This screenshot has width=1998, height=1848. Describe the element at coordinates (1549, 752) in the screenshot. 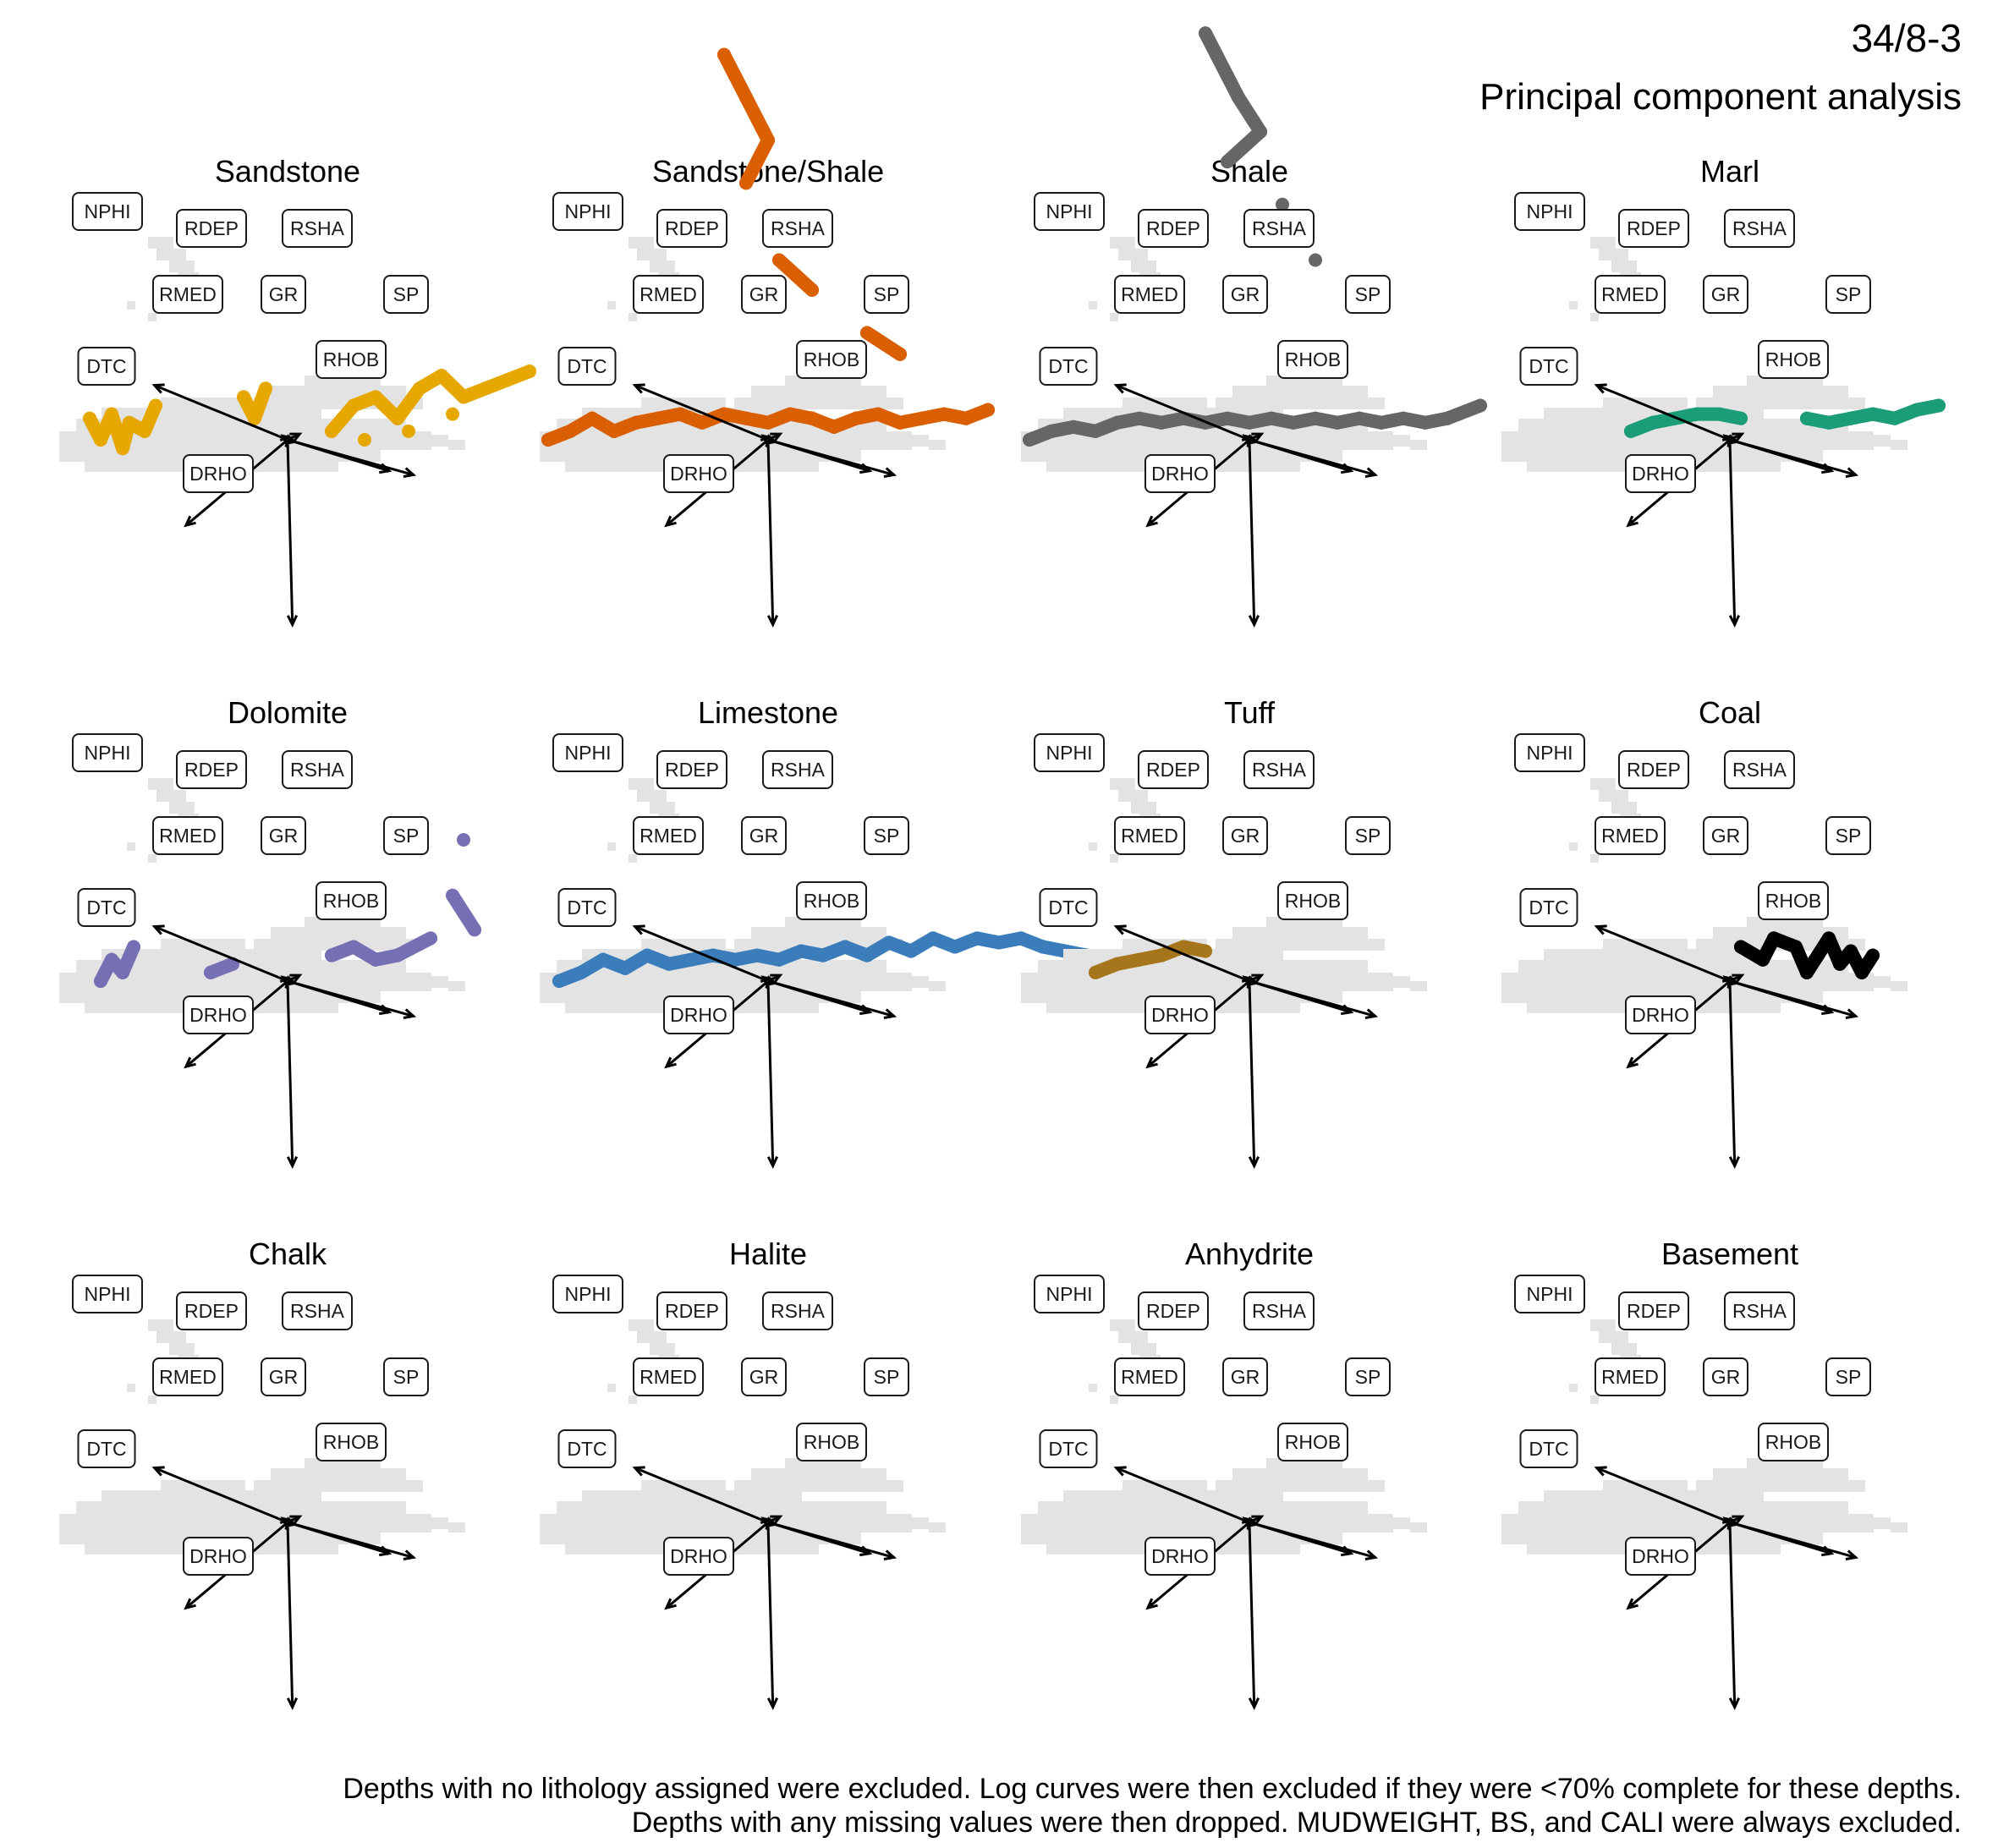

I see `loading-label-nphi: NPHI` at that location.